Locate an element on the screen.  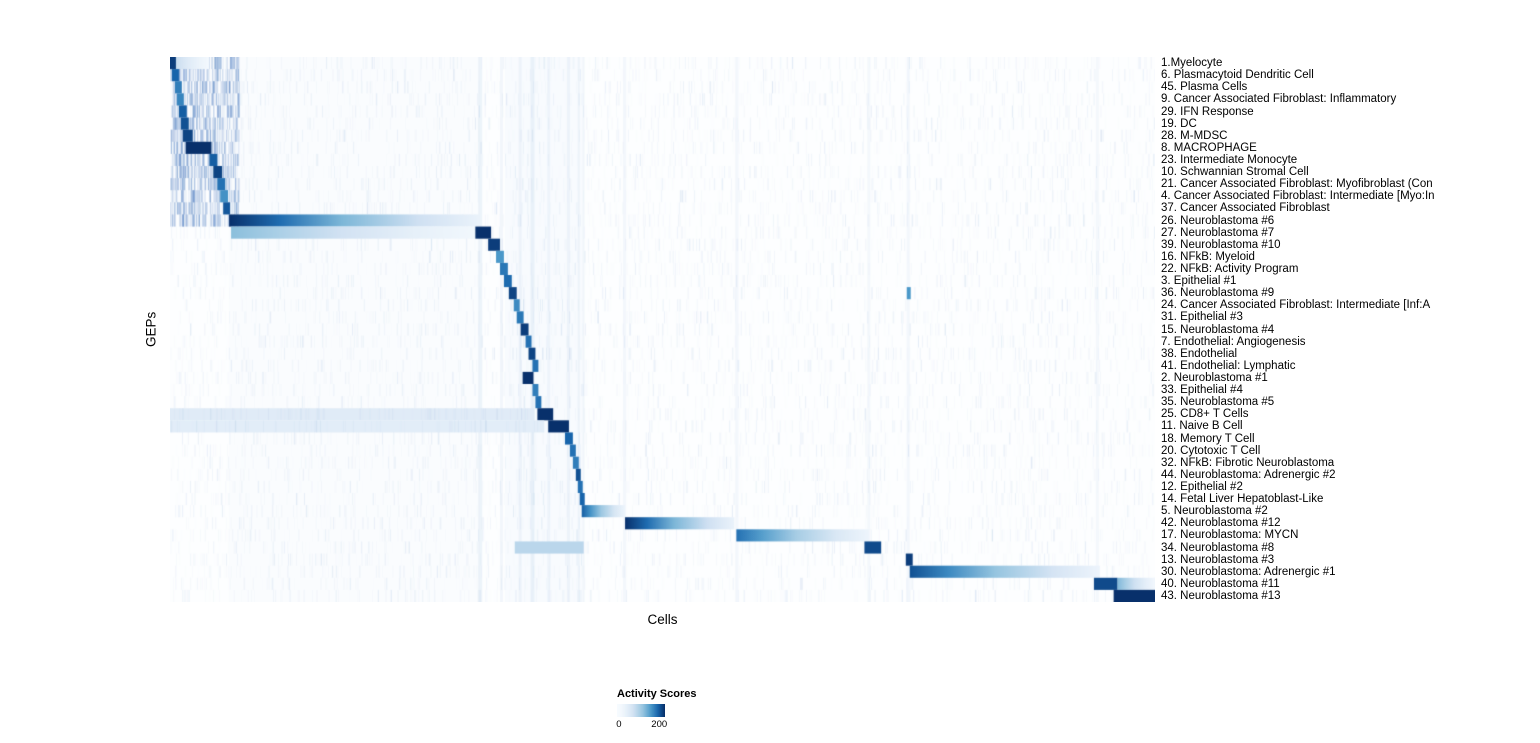
row-label: 45. Plasma Cells is located at coordinates (1204, 87).